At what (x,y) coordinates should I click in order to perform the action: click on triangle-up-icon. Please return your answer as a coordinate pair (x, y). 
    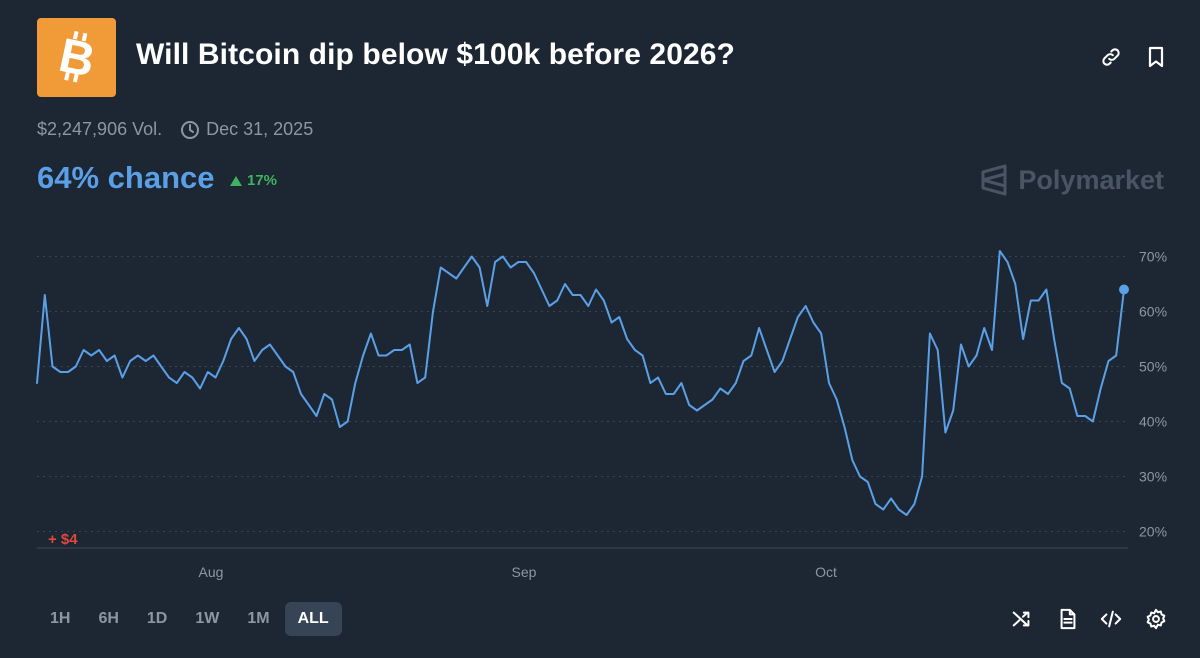
    Looking at the image, I should click on (236, 180).